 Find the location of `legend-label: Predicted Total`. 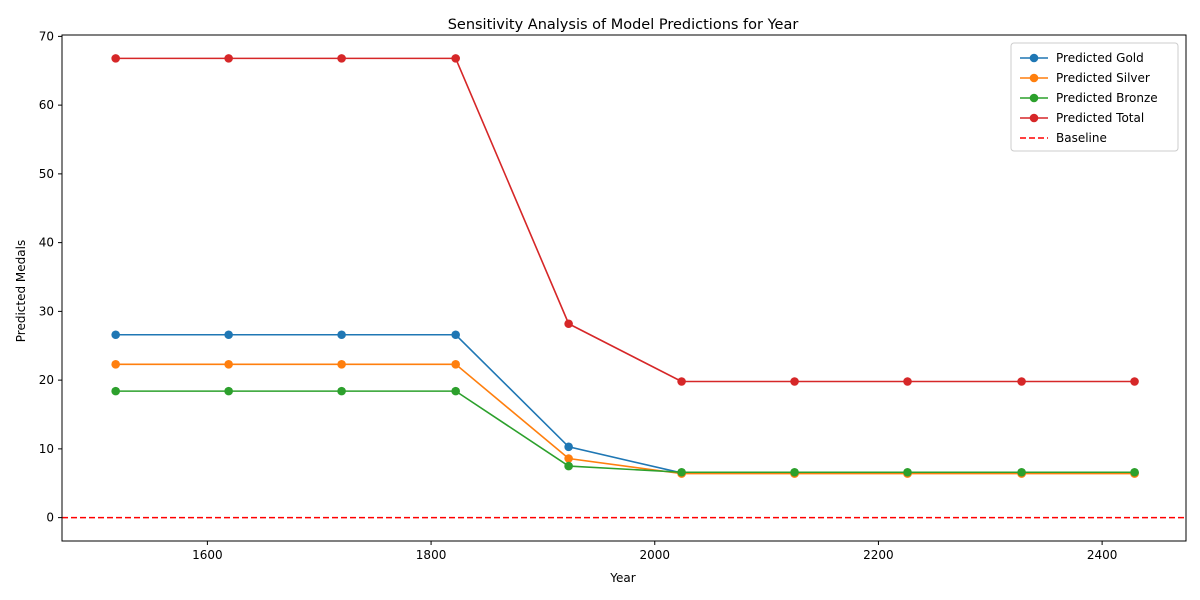

legend-label: Predicted Total is located at coordinates (1100, 118).